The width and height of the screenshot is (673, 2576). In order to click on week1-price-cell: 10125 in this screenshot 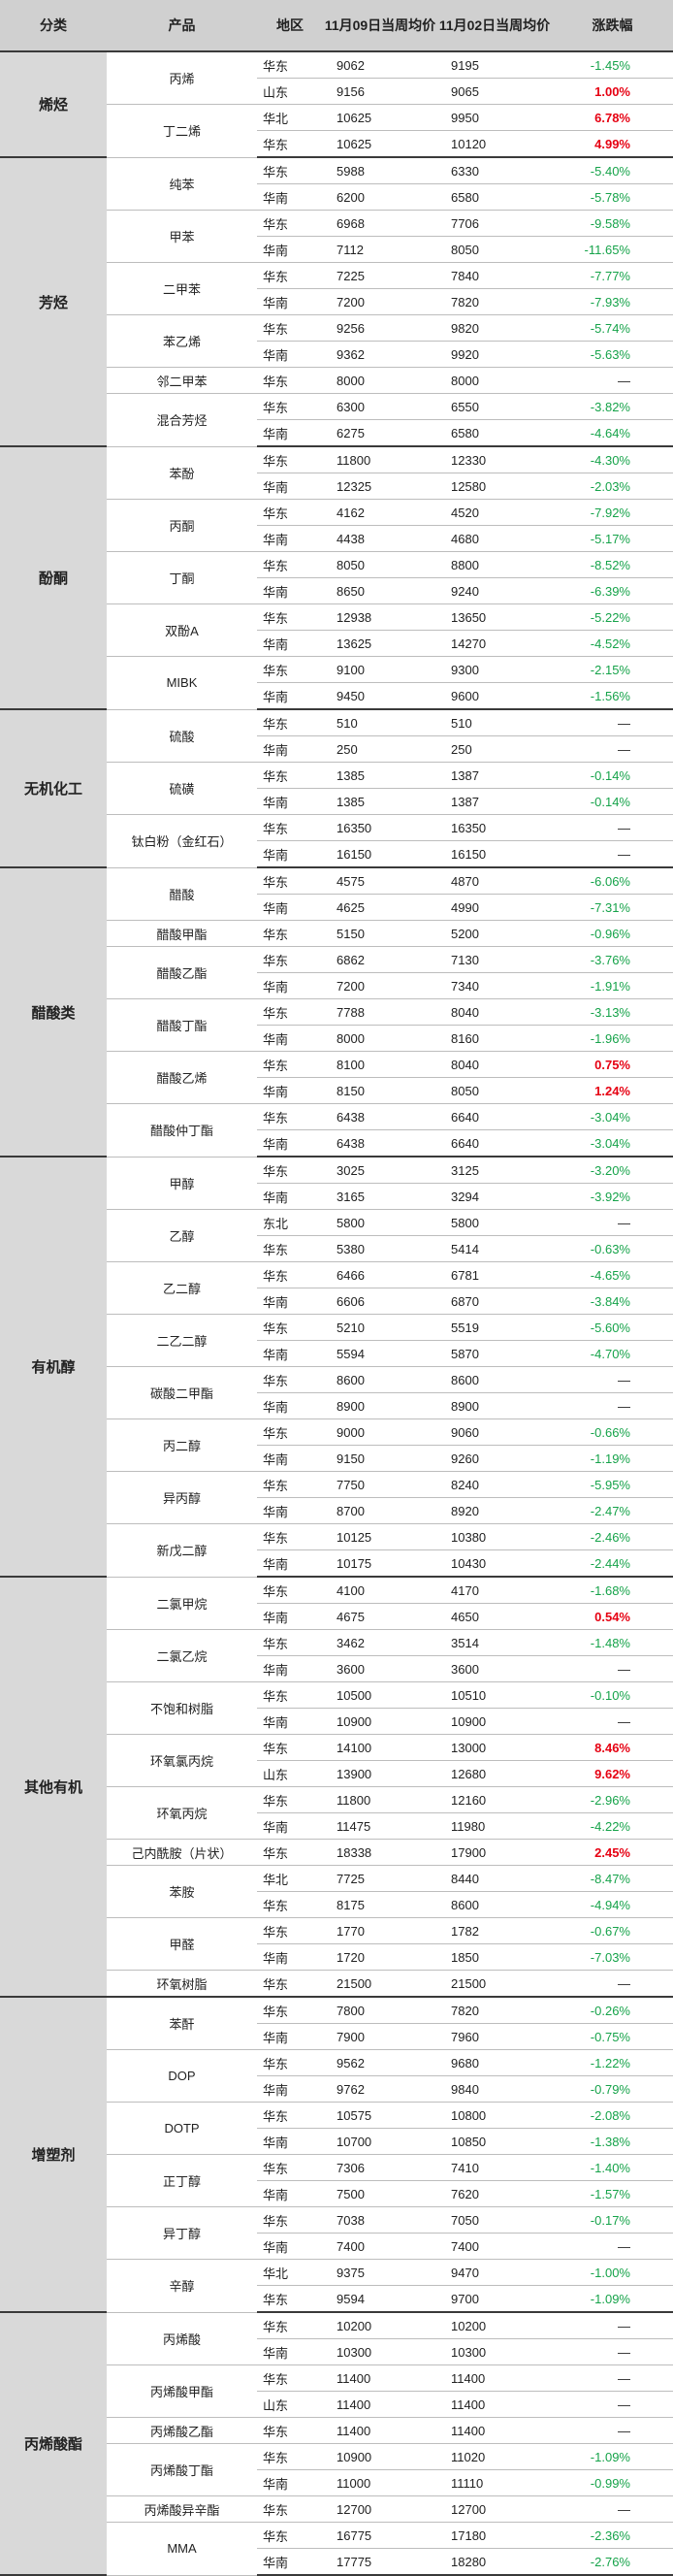, I will do `click(380, 1536)`.